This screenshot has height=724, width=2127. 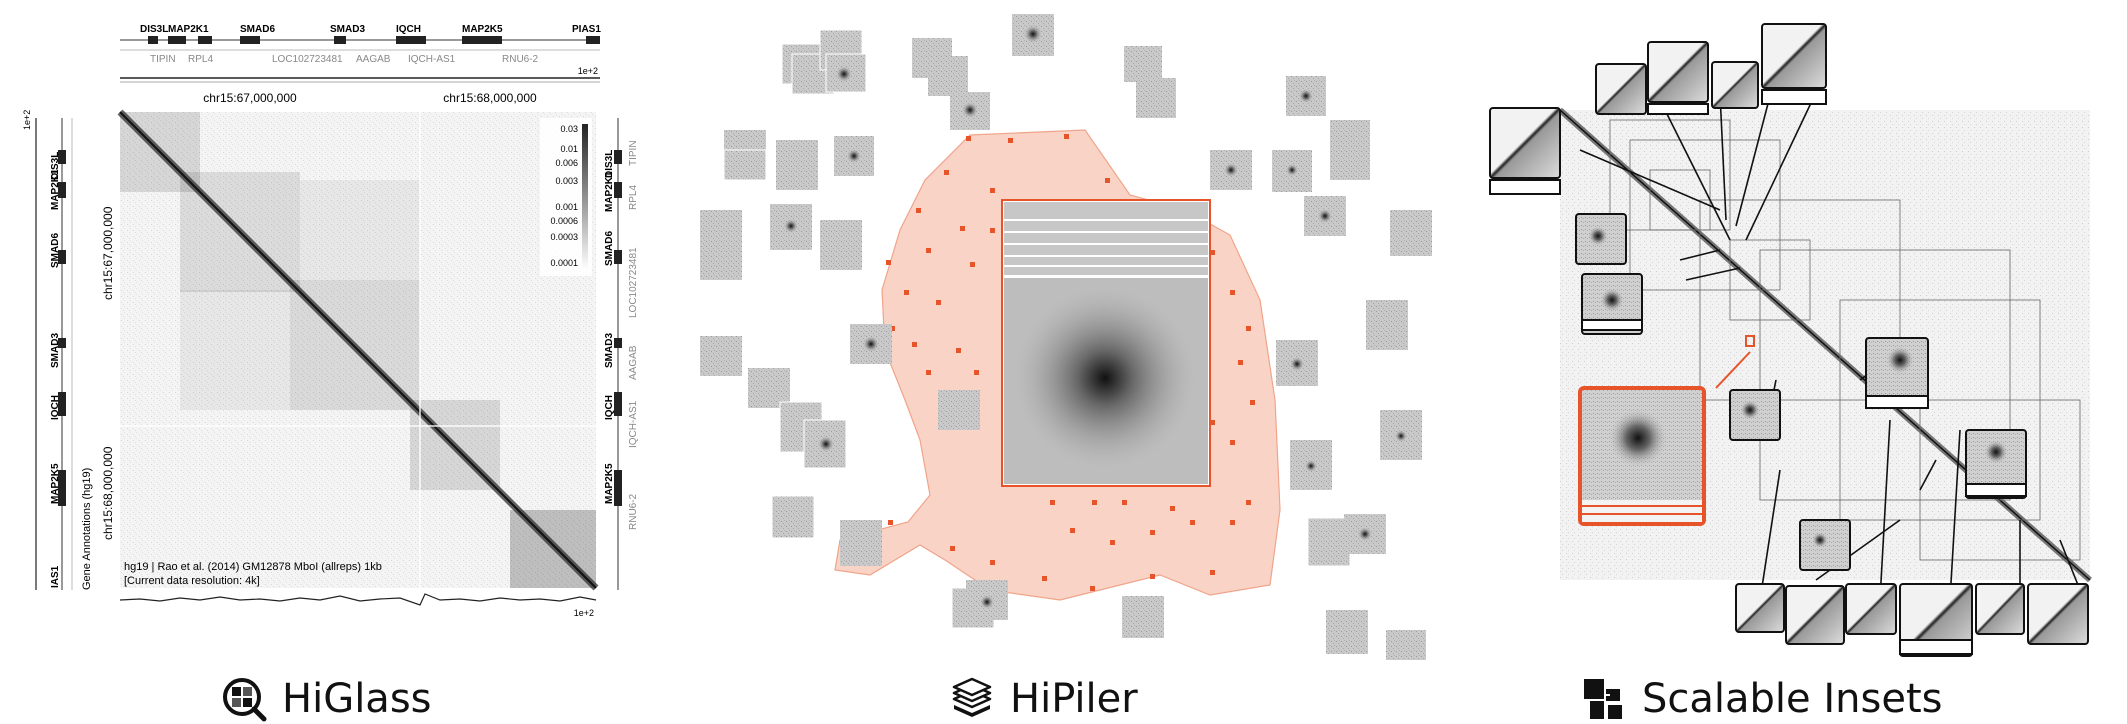 I want to click on gene-label-aagab: AAGAB, so click(x=373, y=59).